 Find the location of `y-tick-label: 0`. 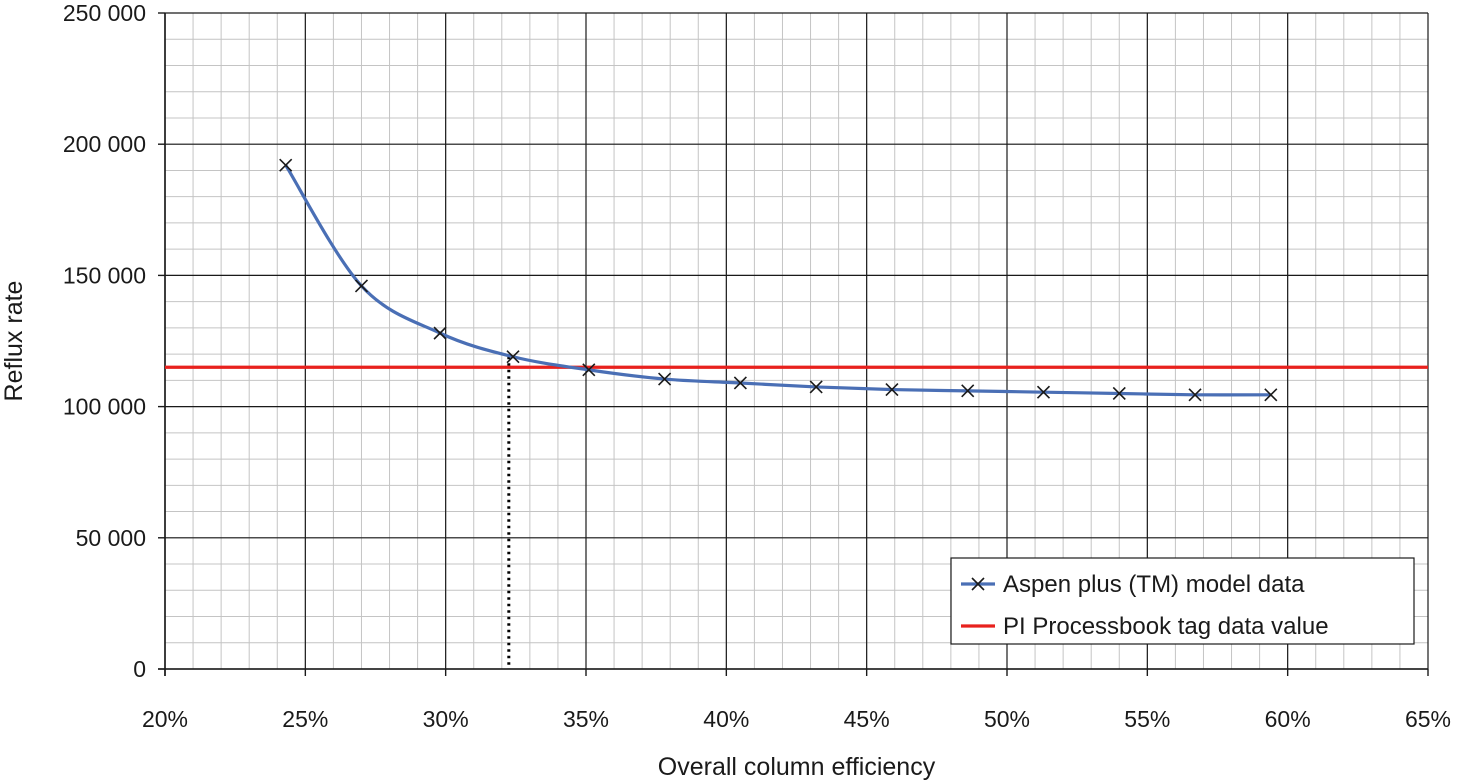

y-tick-label: 0 is located at coordinates (139, 669).